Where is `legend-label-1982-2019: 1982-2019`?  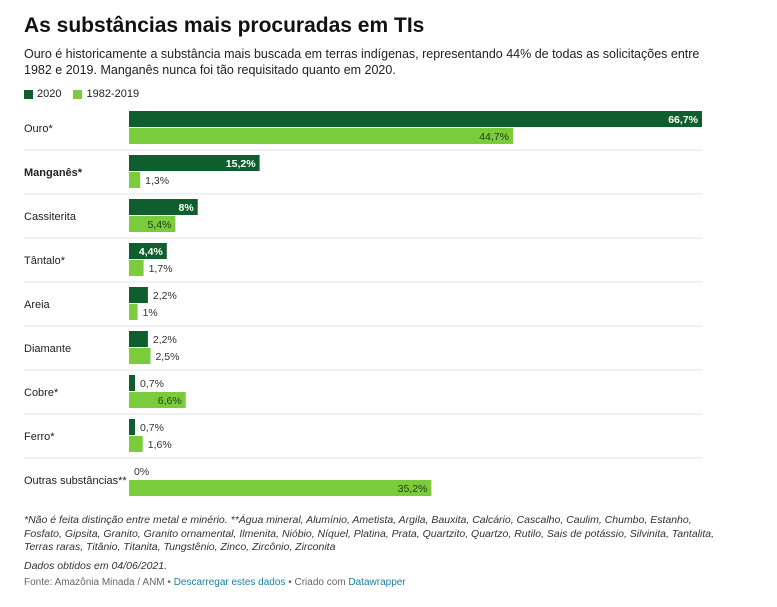 legend-label-1982-2019: 1982-2019 is located at coordinates (113, 94).